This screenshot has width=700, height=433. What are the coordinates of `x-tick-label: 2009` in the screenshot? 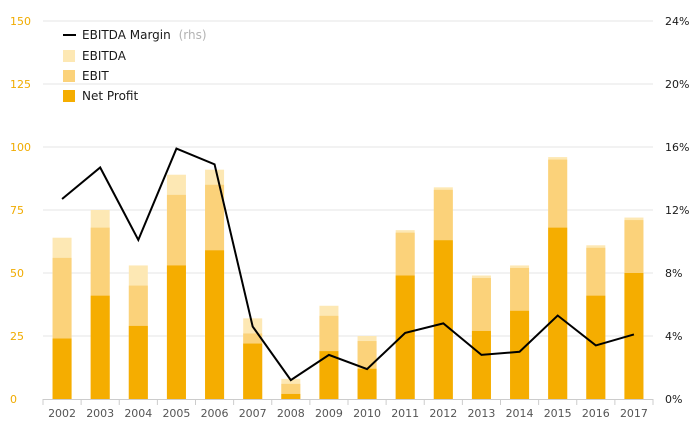 It's located at (329, 413).